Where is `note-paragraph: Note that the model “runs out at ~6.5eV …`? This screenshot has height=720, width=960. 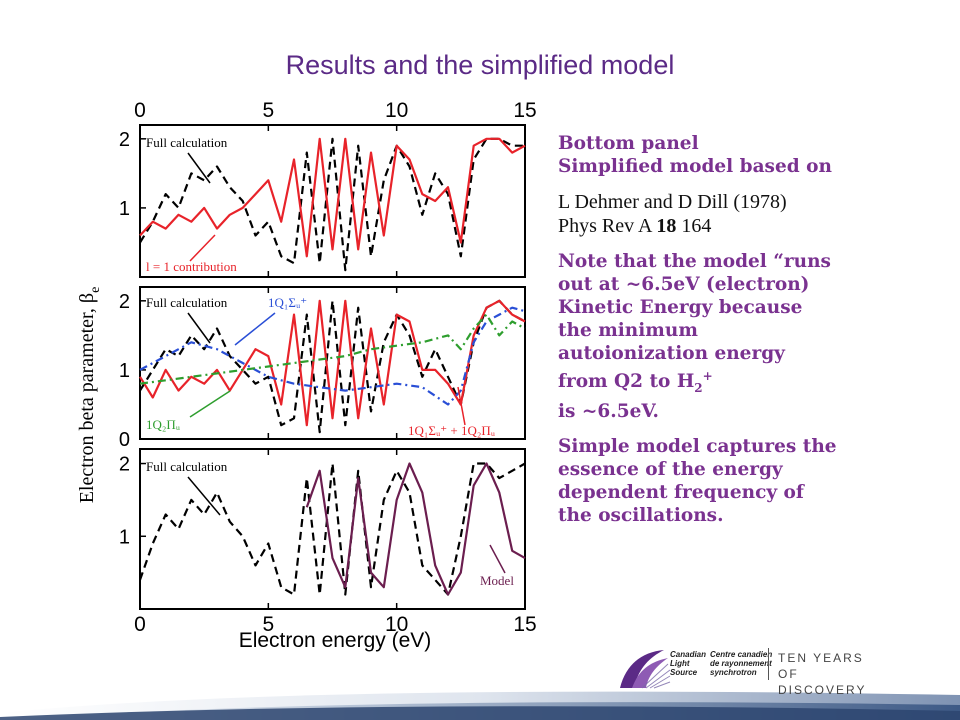
note-paragraph: Note that the model “runs out at ~6.5eV … is located at coordinates (730, 336).